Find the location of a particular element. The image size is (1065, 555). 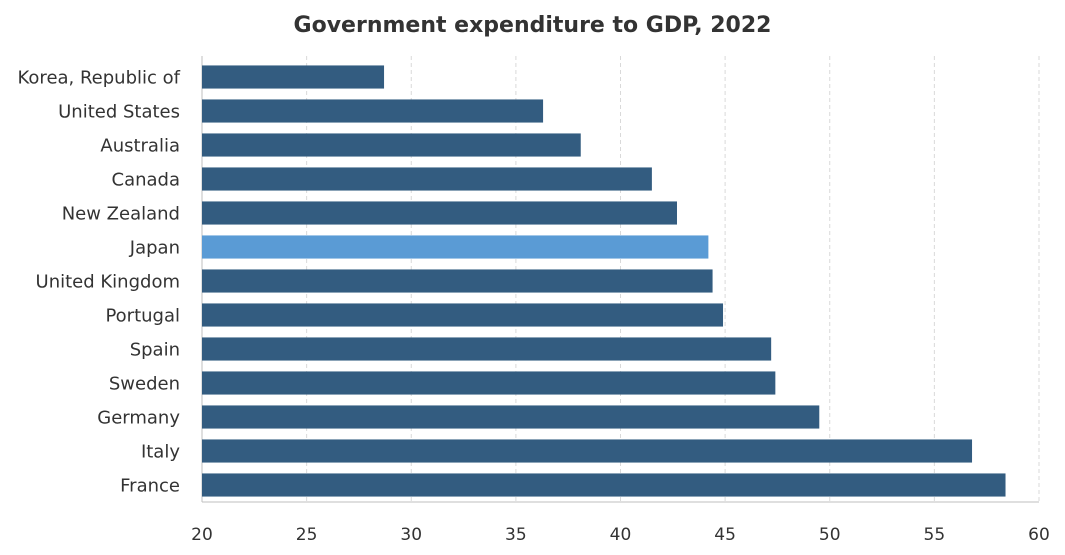

category-label: New Zealand is located at coordinates (121, 214).